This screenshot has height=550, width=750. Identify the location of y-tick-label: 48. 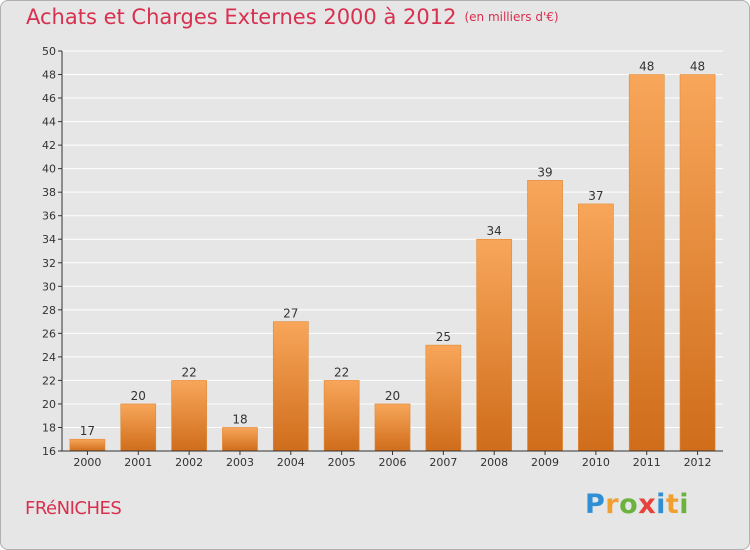
(49, 75).